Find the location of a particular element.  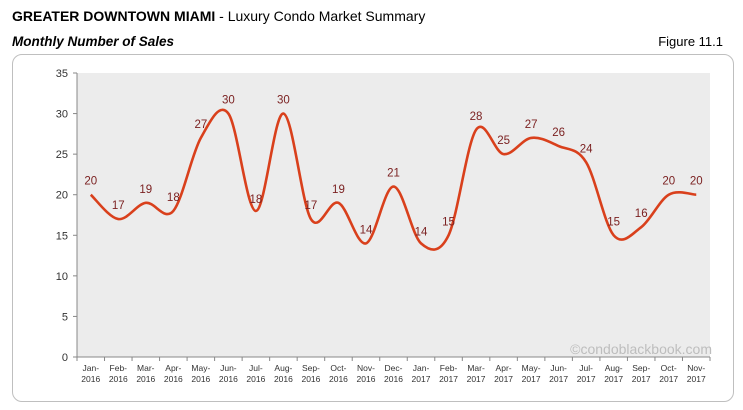

watermark-text: ©condoblackbook.com is located at coordinates (641, 349).